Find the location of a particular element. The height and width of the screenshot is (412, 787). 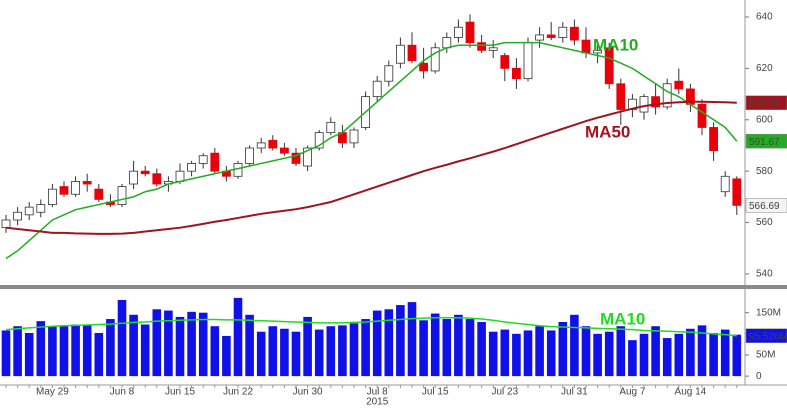

x-tick-label: Jun 8 is located at coordinates (122, 392).